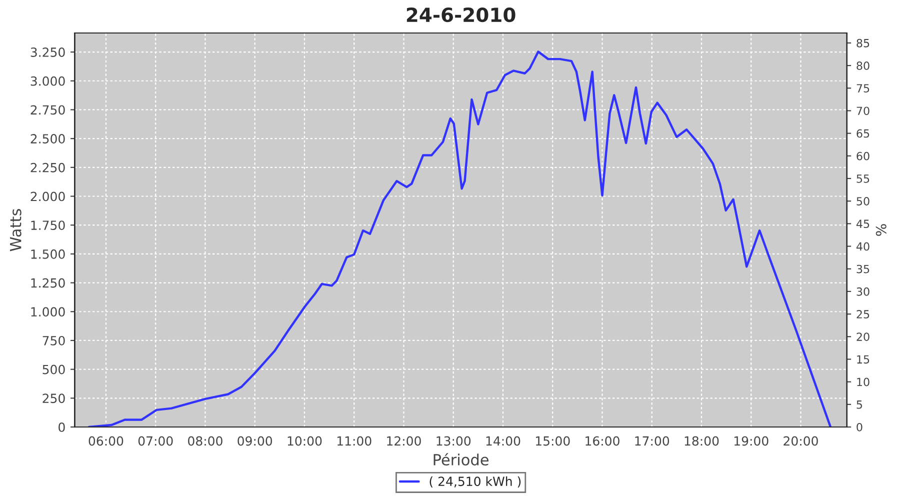 The width and height of the screenshot is (900, 500). Describe the element at coordinates (503, 441) in the screenshot. I see `x-tick-label: 14:00` at that location.